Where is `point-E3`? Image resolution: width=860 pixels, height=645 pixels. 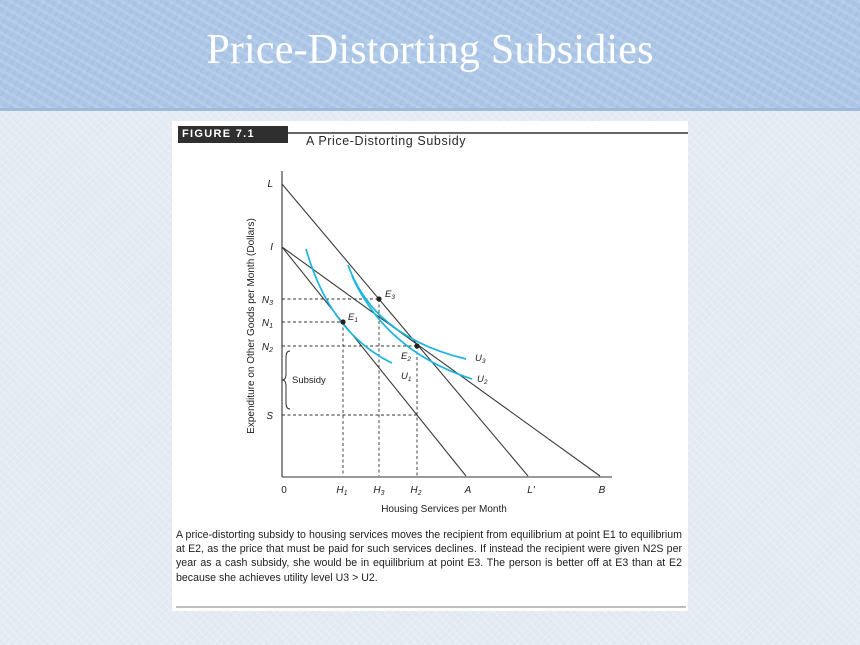
point-E3 is located at coordinates (379, 299).